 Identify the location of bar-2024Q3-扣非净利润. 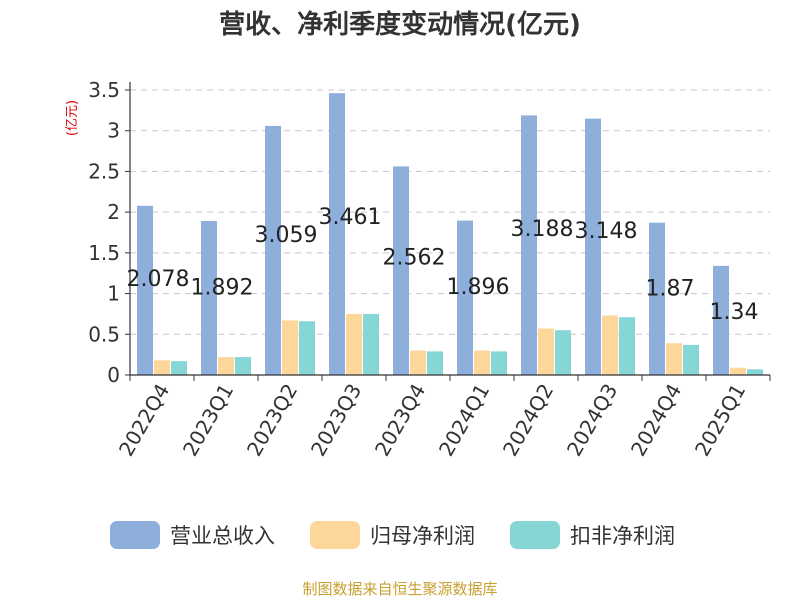
(627, 346).